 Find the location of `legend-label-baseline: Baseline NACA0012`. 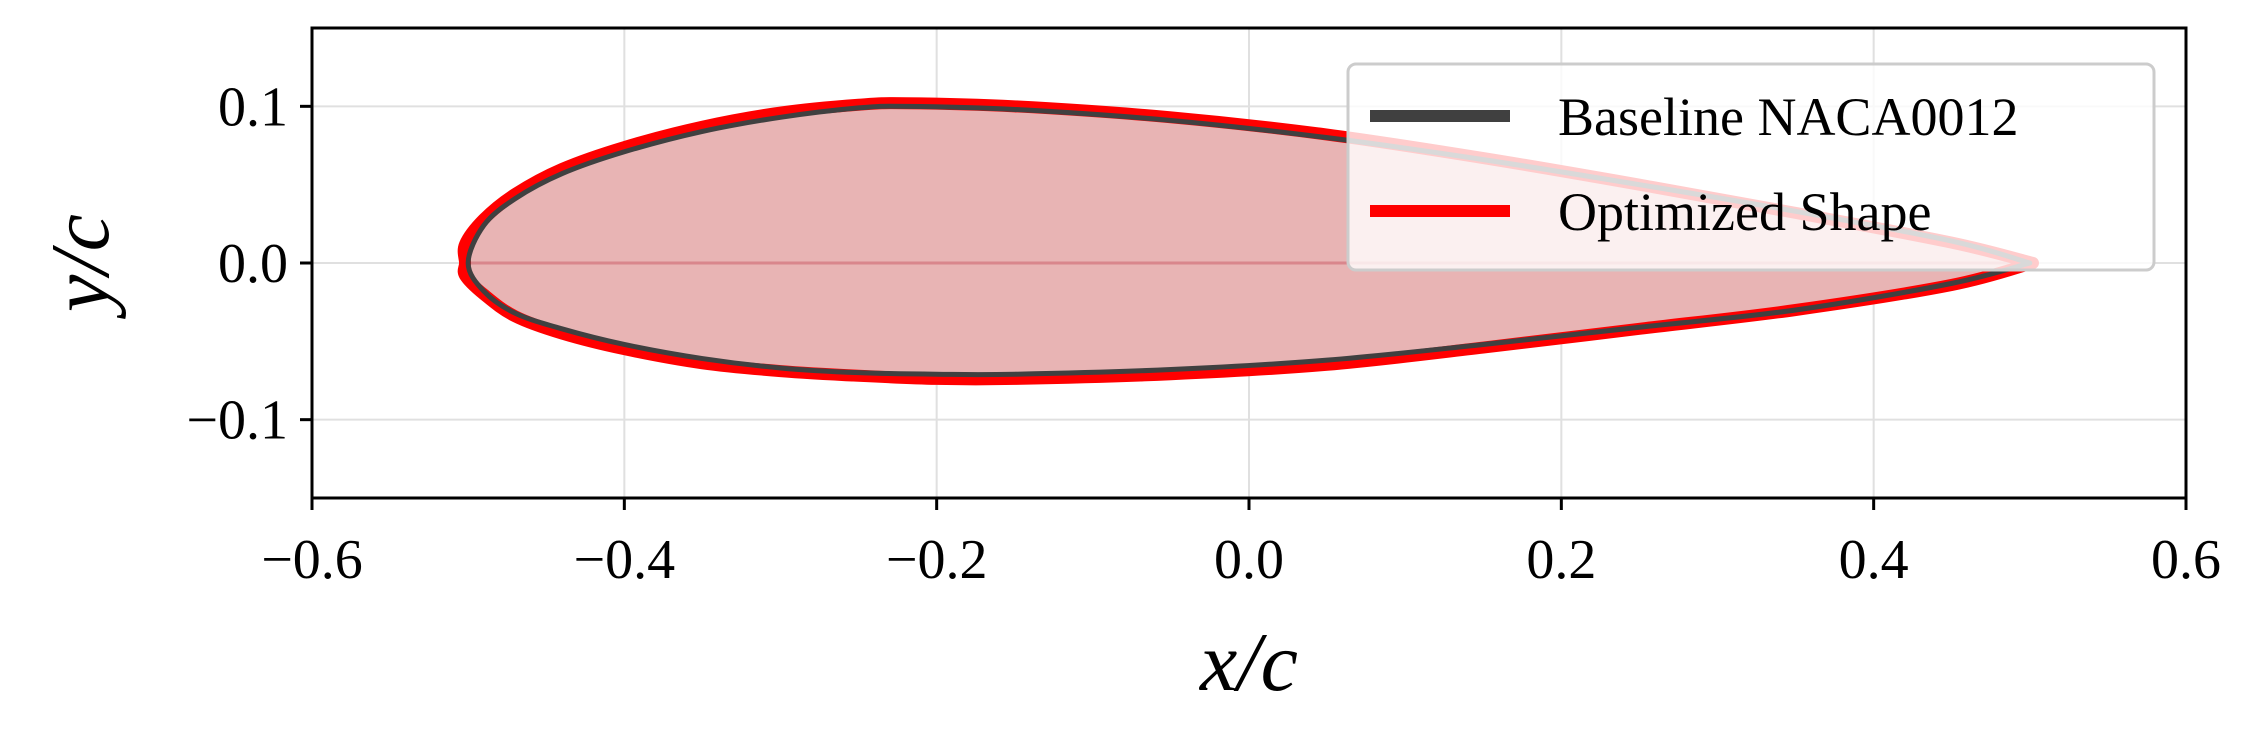

legend-label-baseline: Baseline NACA0012 is located at coordinates (1788, 117).